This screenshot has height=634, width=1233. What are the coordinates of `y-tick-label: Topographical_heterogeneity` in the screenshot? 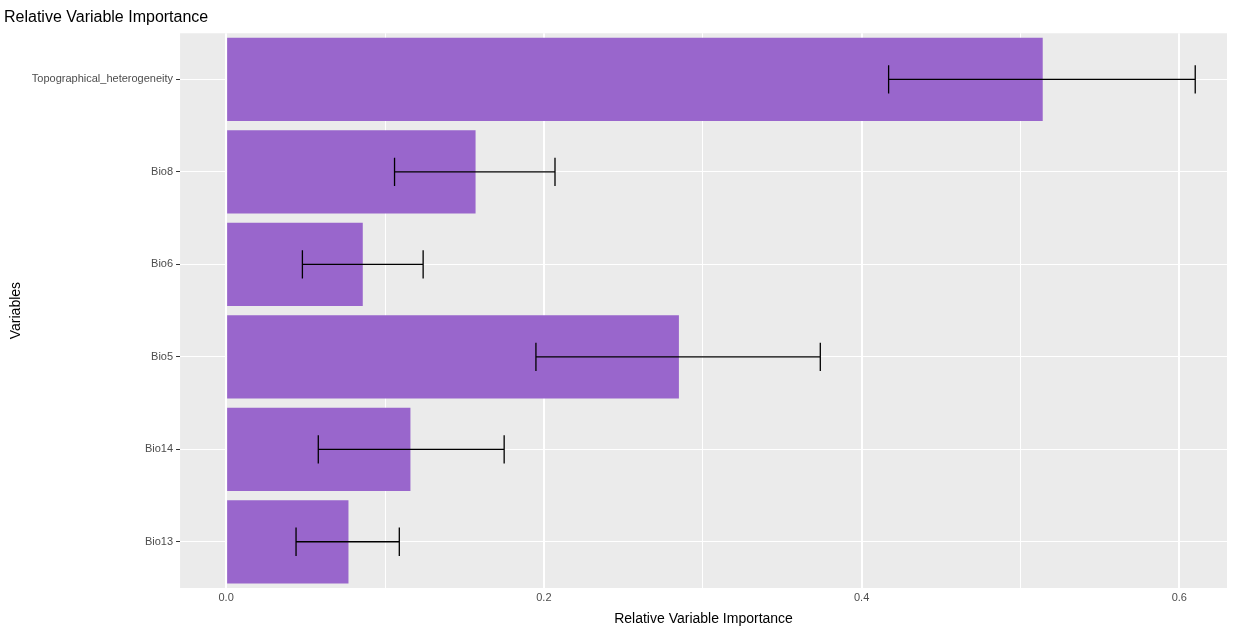 It's located at (102, 78).